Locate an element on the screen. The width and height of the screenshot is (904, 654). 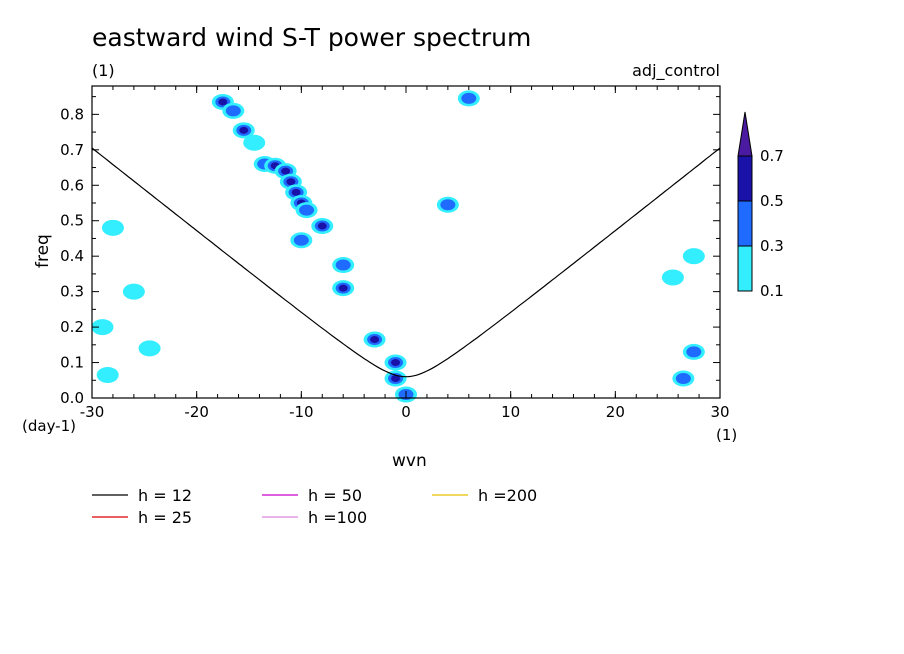
colorbar: 0.1 0.3 0.5 0.7 is located at coordinates (760, 205).